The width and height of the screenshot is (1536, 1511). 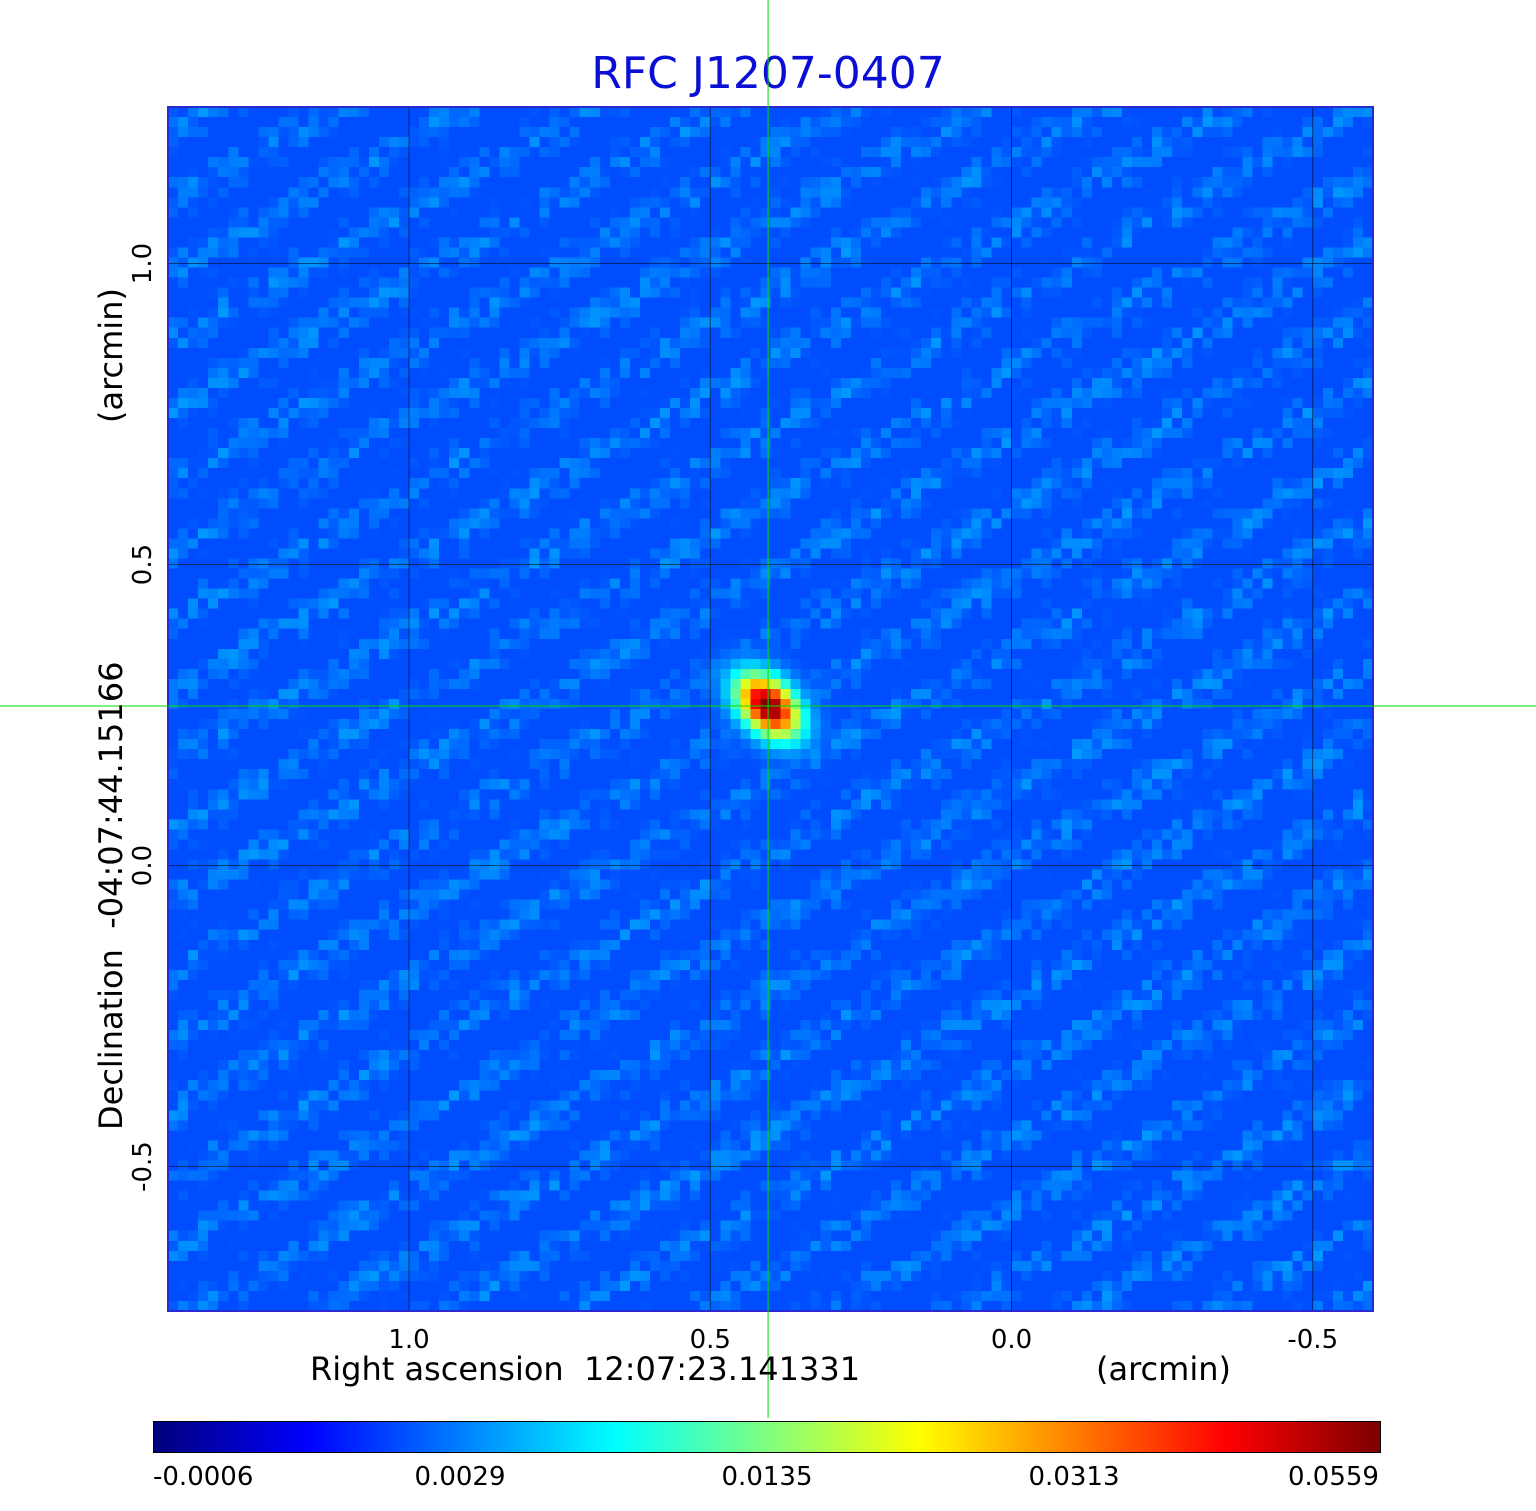 What do you see at coordinates (111, 355) in the screenshot?
I see `y-axis-unit: (arcmin)` at bounding box center [111, 355].